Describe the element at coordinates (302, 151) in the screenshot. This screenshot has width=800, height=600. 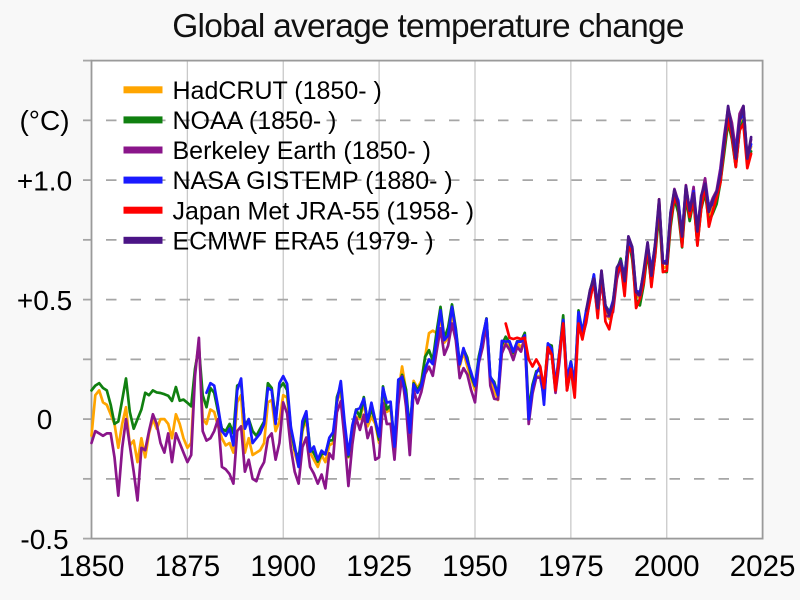
I see `svg-text: Berkeley Earth (1850- )` at that location.